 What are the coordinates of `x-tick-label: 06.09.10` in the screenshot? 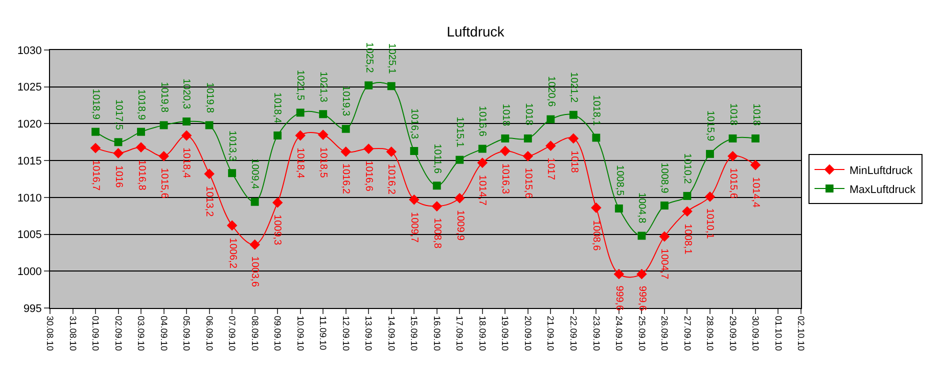 It's located at (209, 333).